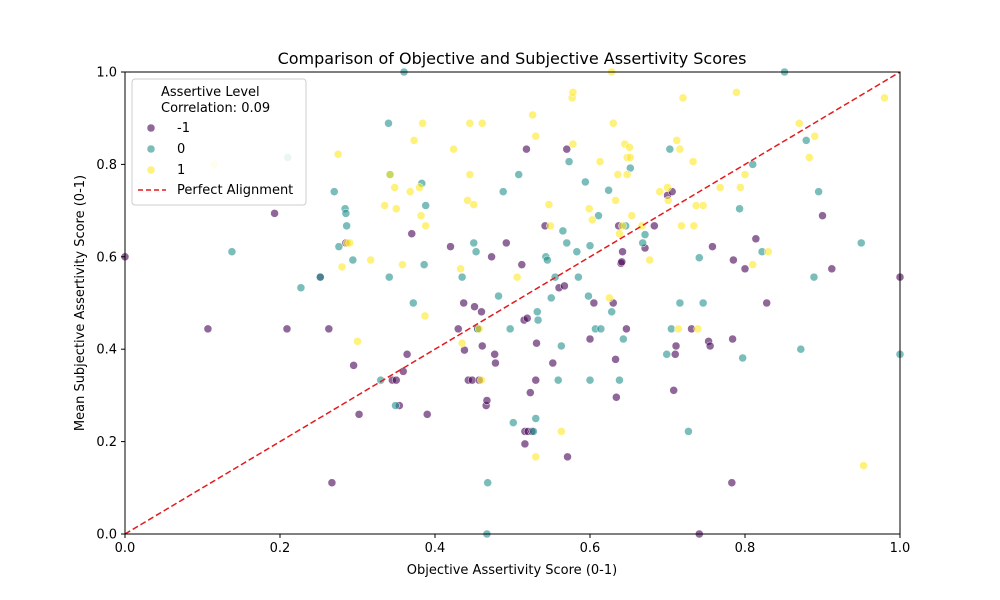 The height and width of the screenshot is (600, 1000). Describe the element at coordinates (280, 548) in the screenshot. I see `x-tick-label: 0.2` at that location.